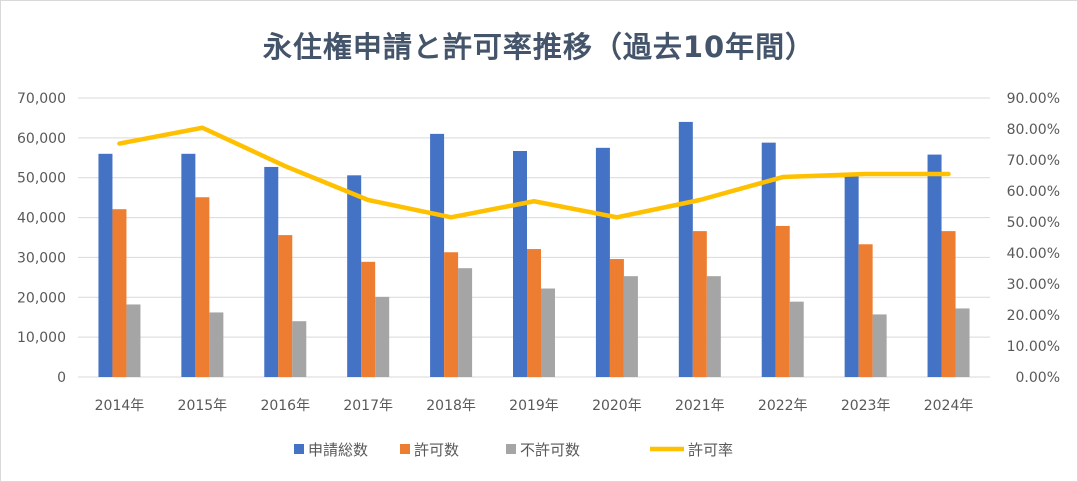 The width and height of the screenshot is (1078, 482). What do you see at coordinates (61, 378) in the screenshot?
I see `y-left-tick-label: 0` at bounding box center [61, 378].